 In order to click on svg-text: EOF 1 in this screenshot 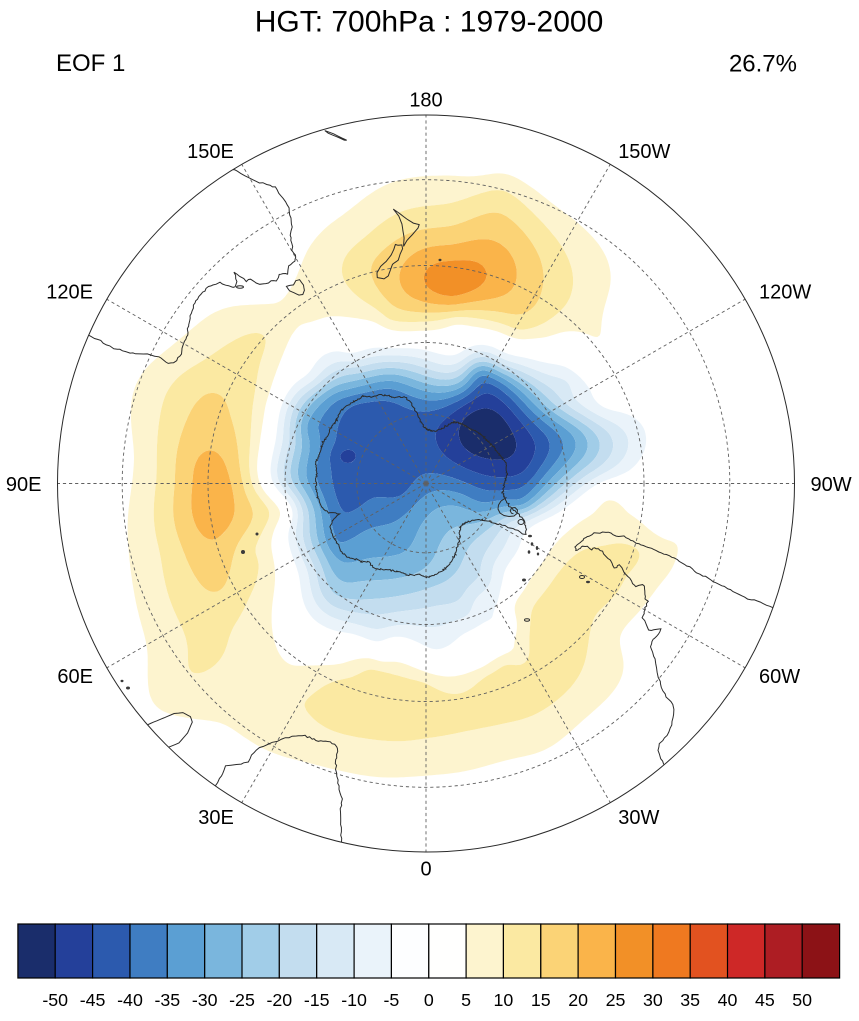, I will do `click(90, 63)`.